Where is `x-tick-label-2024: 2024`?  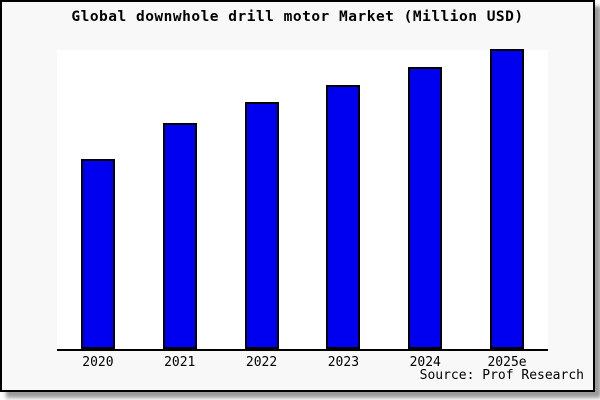 x-tick-label-2024: 2024 is located at coordinates (425, 362).